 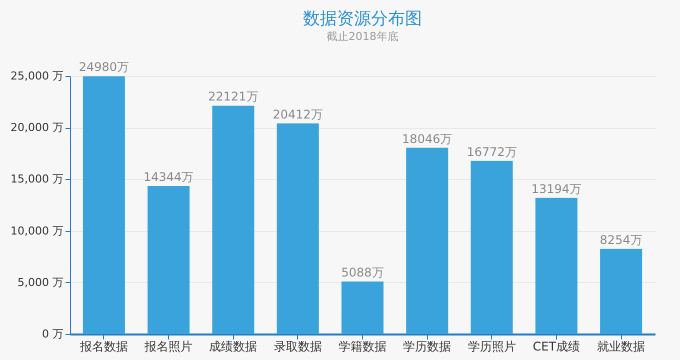 I want to click on x-tick-label: 录取数据, so click(x=298, y=347).